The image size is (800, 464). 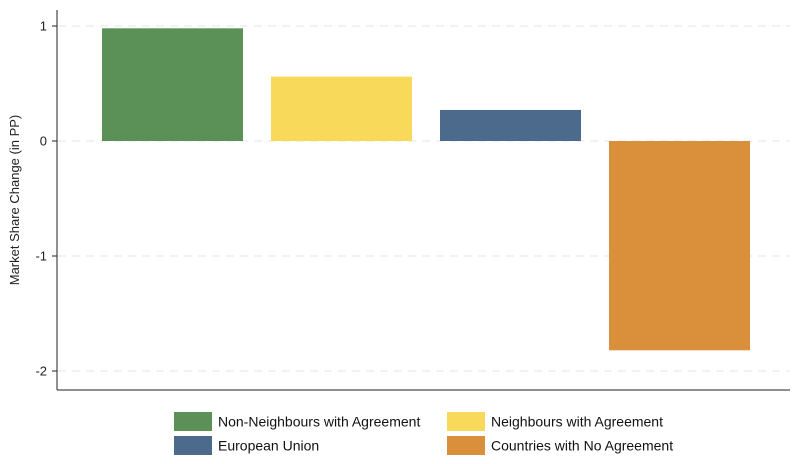 I want to click on legend-label: Non-Neighbours with Agreement, so click(x=319, y=422).